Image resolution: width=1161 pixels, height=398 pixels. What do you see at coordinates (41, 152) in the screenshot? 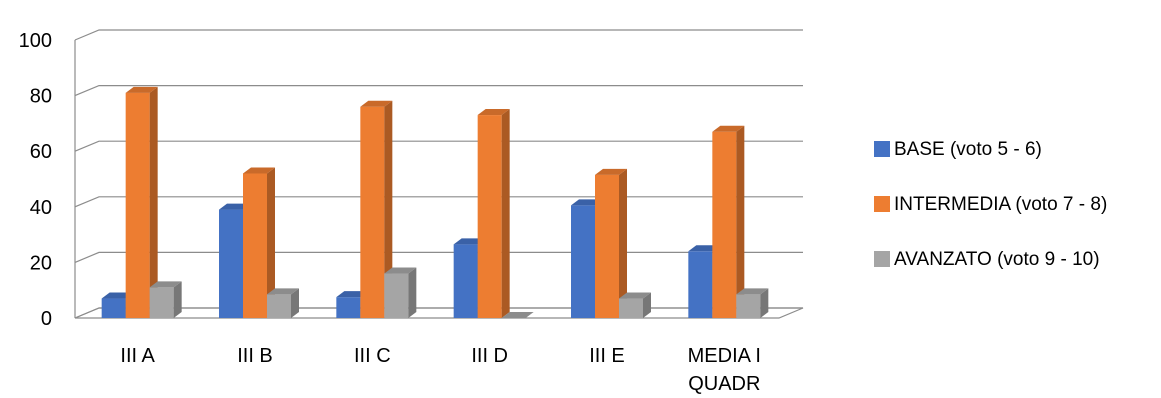
I see `y-tick-label: 60` at bounding box center [41, 152].